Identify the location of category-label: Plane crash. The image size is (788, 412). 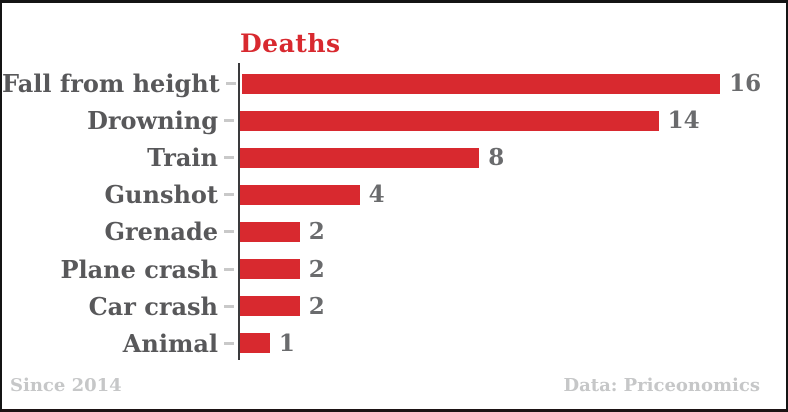
(139, 269).